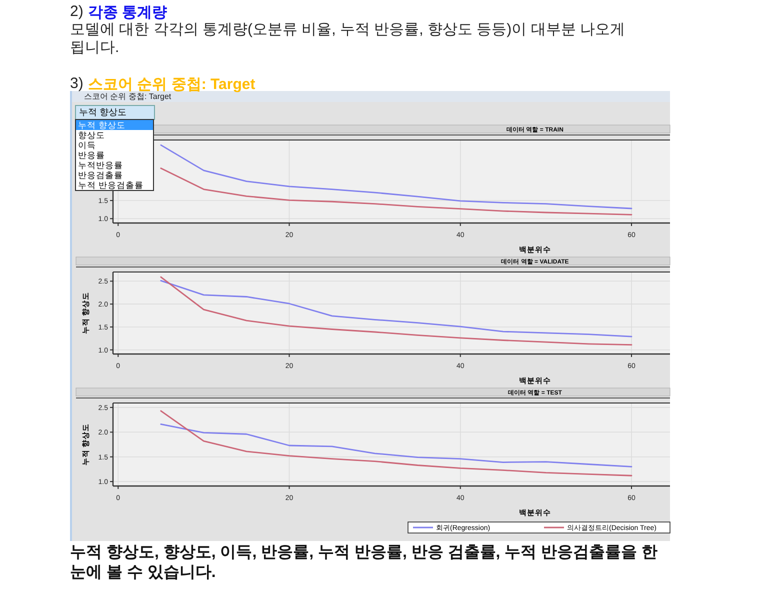 The height and width of the screenshot is (594, 767). I want to click on annotation: 누적 반응검출률, so click(110, 185).